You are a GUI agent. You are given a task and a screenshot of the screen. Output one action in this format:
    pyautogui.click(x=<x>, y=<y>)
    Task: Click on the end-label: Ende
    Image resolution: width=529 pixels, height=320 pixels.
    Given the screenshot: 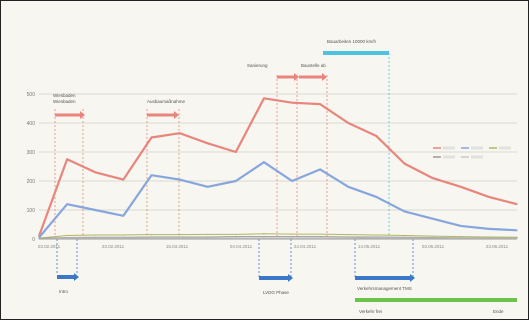 What is the action you would take?
    pyautogui.click(x=498, y=311)
    